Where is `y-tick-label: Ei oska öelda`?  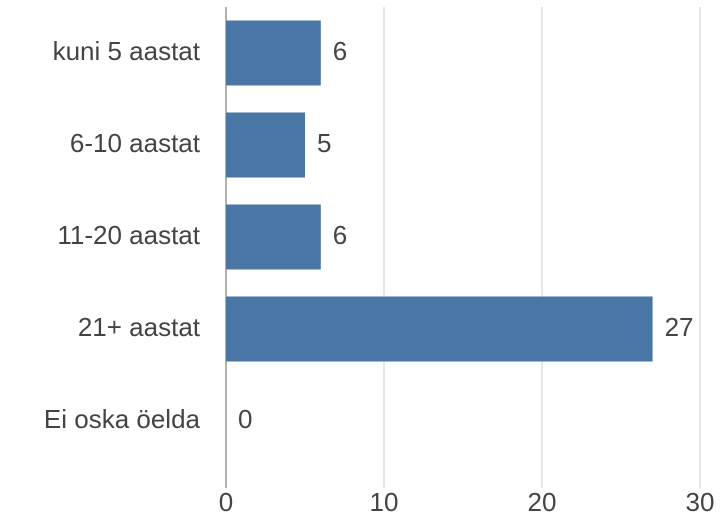 y-tick-label: Ei oska öelda is located at coordinates (122, 419).